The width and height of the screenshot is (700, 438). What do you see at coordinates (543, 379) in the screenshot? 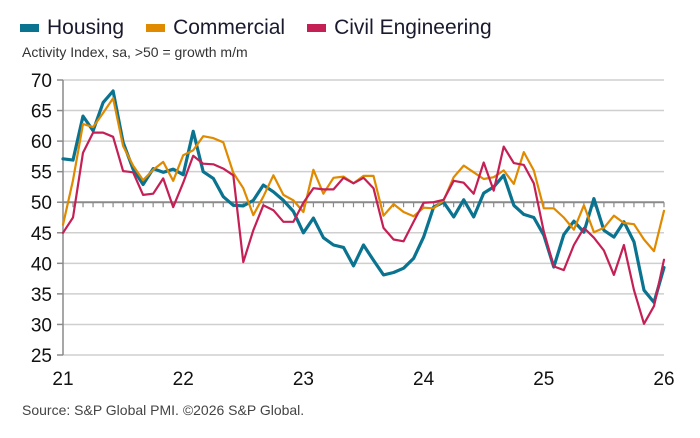
I see `x-tick-label: 25` at bounding box center [543, 379].